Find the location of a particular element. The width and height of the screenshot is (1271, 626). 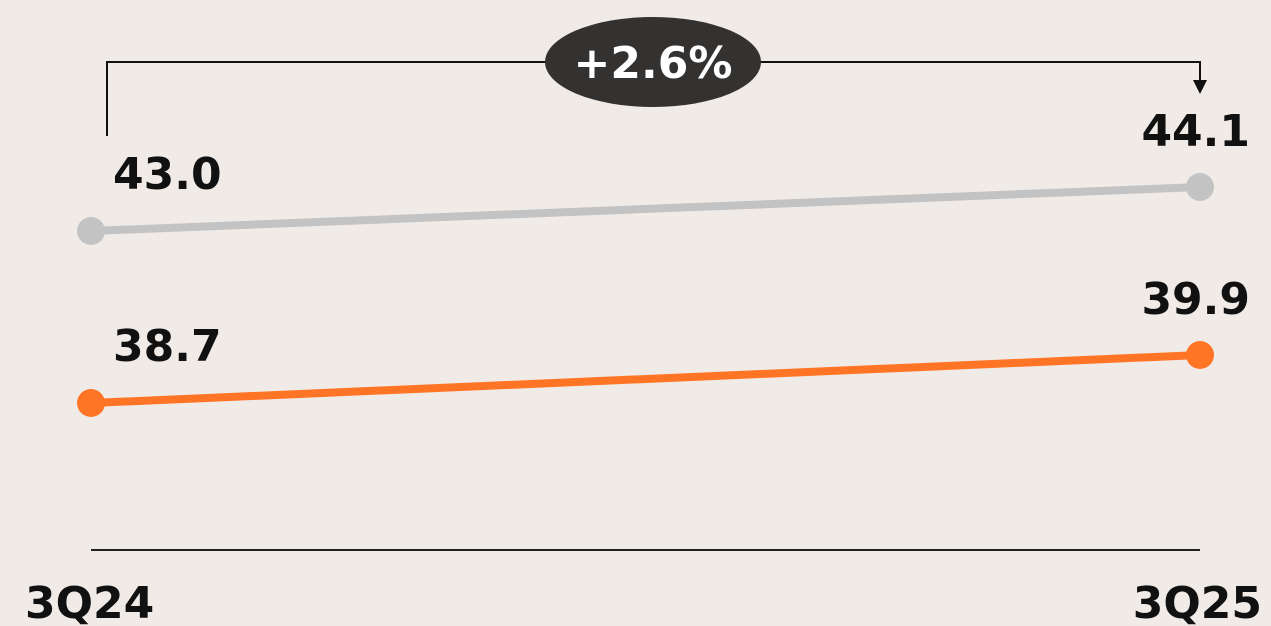

value-label: 44.1 is located at coordinates (1195, 131).